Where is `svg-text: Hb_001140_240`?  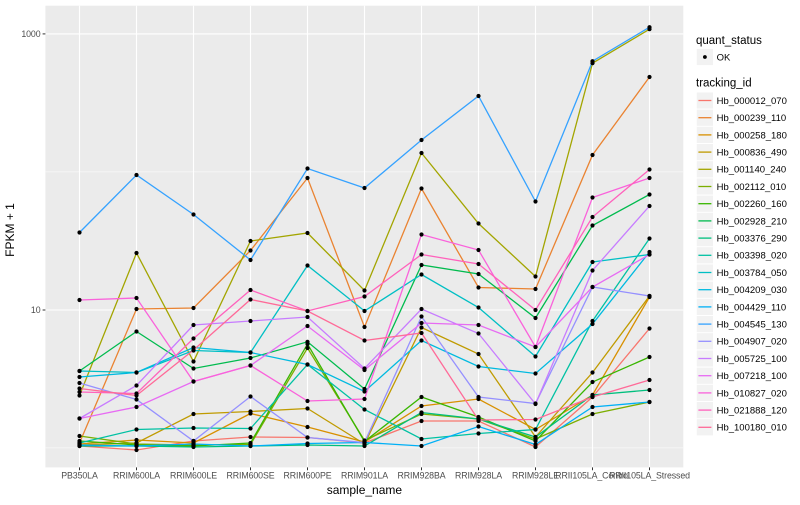 svg-text: Hb_001140_240 is located at coordinates (752, 170).